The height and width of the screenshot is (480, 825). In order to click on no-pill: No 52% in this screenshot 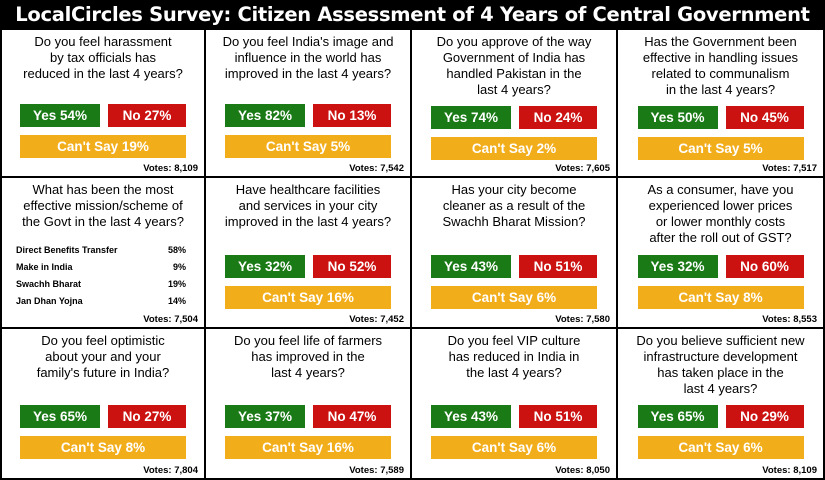, I will do `click(352, 266)`.